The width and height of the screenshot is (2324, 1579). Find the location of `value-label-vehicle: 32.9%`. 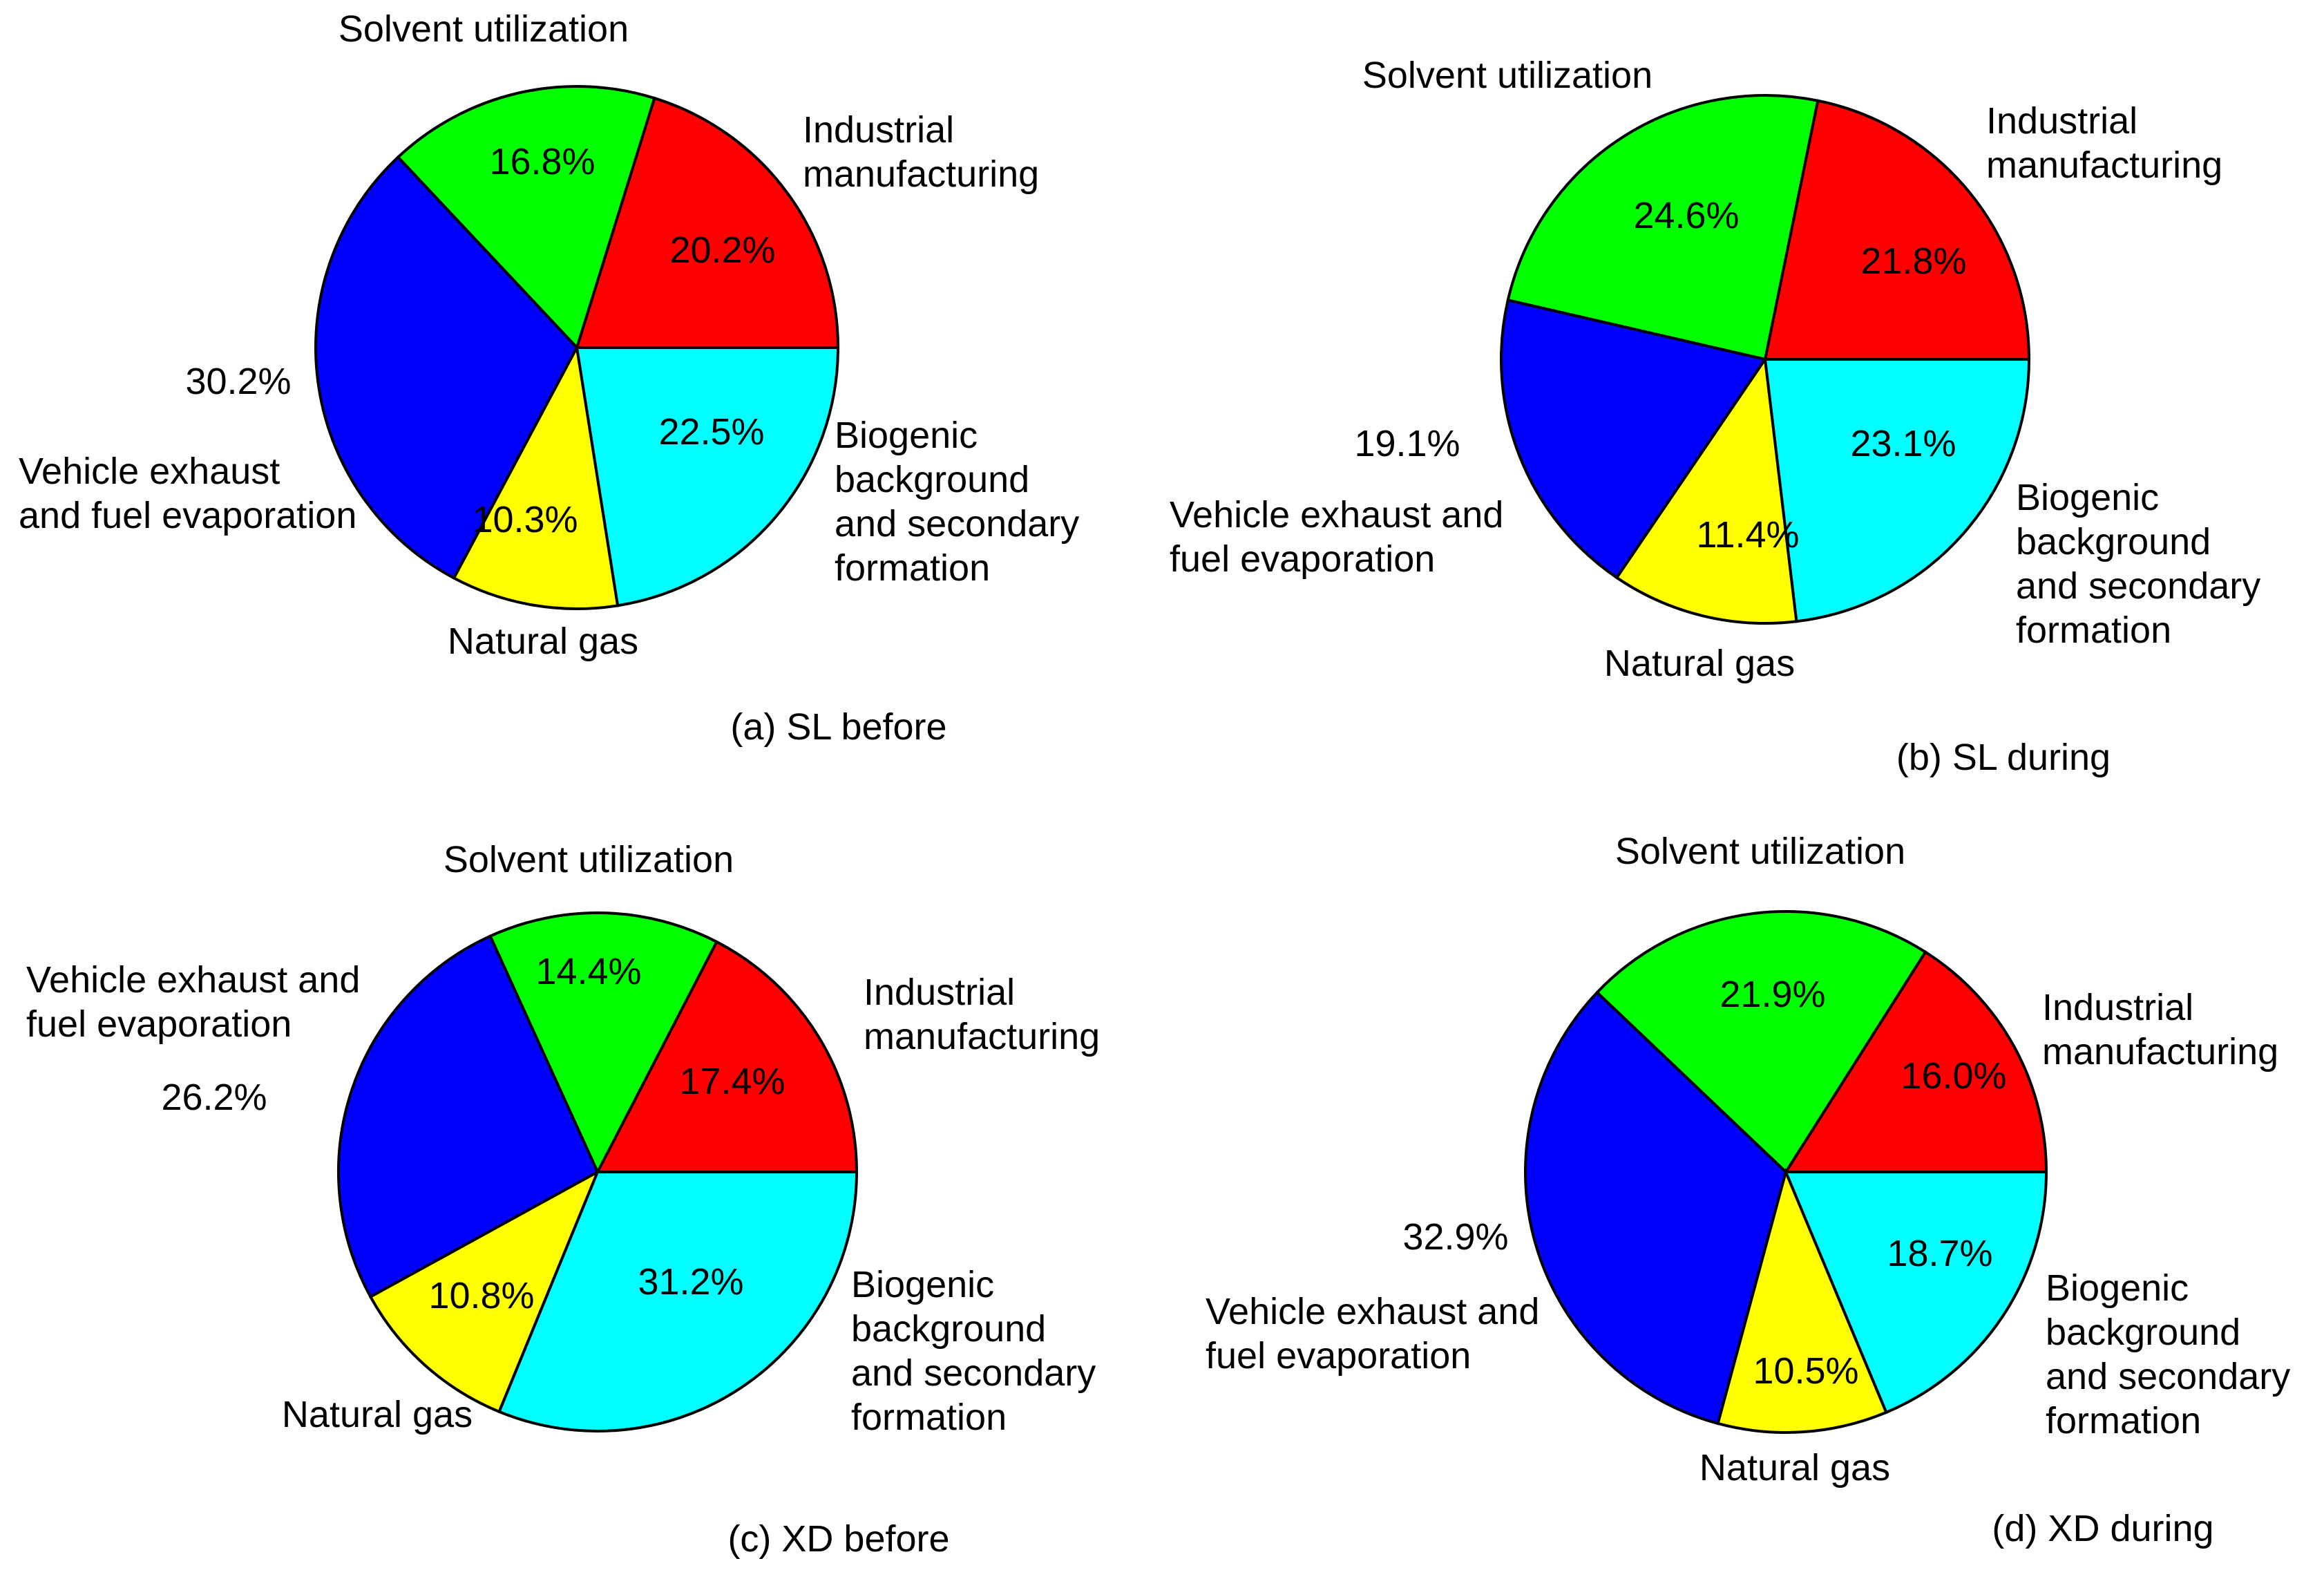

value-label-vehicle: 32.9% is located at coordinates (1455, 1237).